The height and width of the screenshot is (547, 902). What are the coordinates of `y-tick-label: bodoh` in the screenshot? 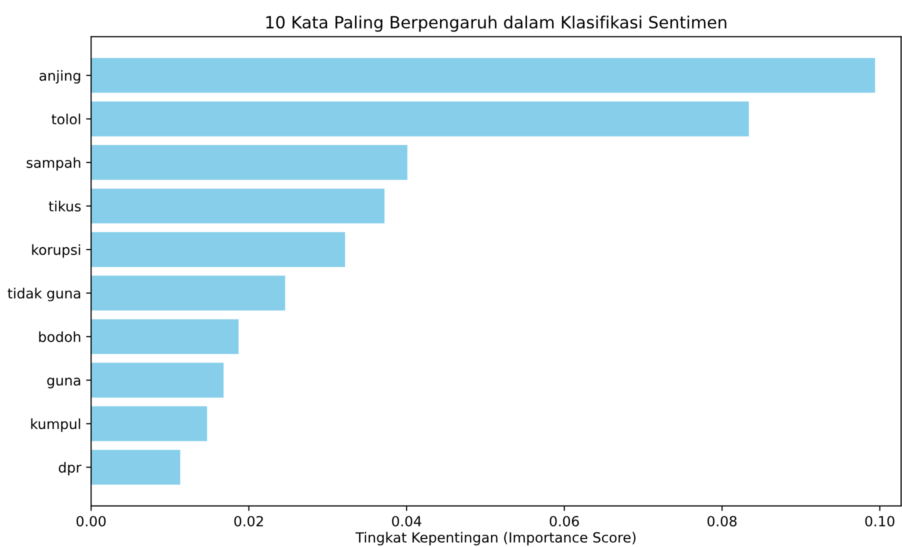 It's located at (59, 336).